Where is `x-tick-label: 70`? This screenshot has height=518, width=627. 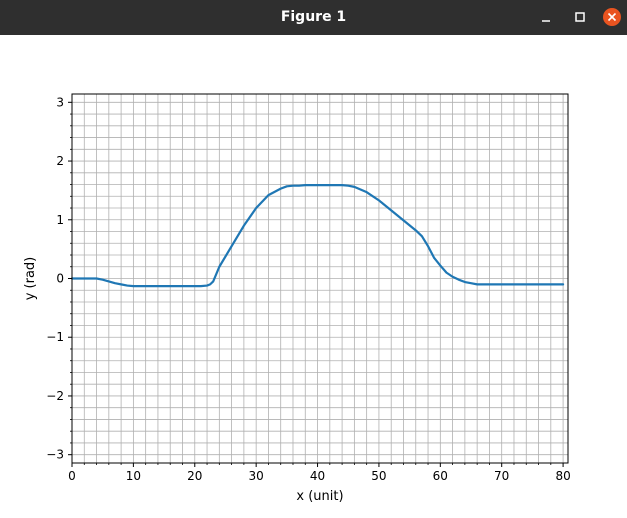 x-tick-label: 70 is located at coordinates (501, 476).